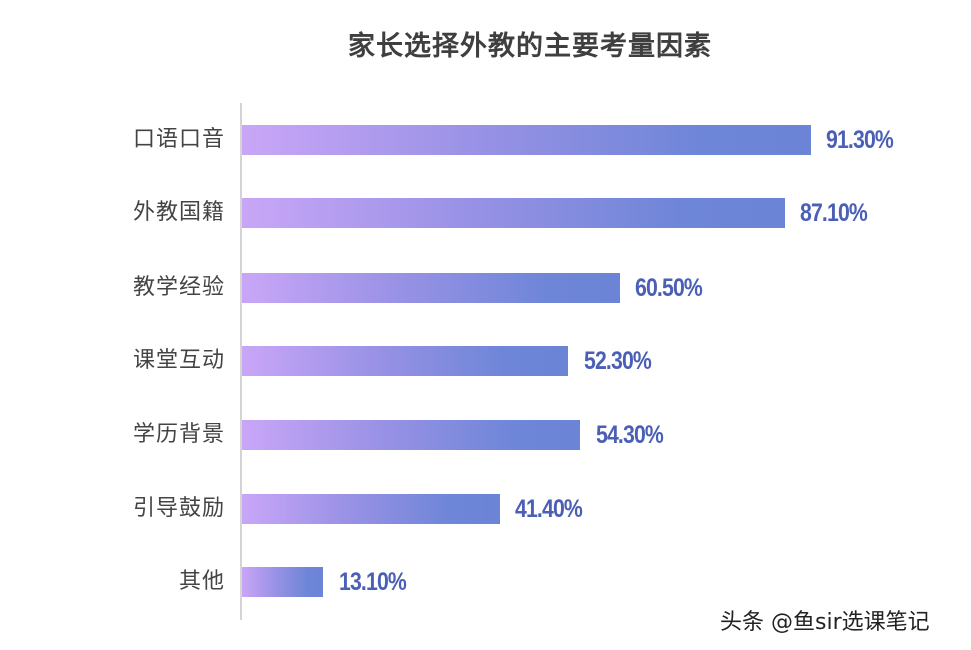 Image resolution: width=971 pixels, height=650 pixels. What do you see at coordinates (373, 582) in the screenshot?
I see `value-label: 13.10%` at bounding box center [373, 582].